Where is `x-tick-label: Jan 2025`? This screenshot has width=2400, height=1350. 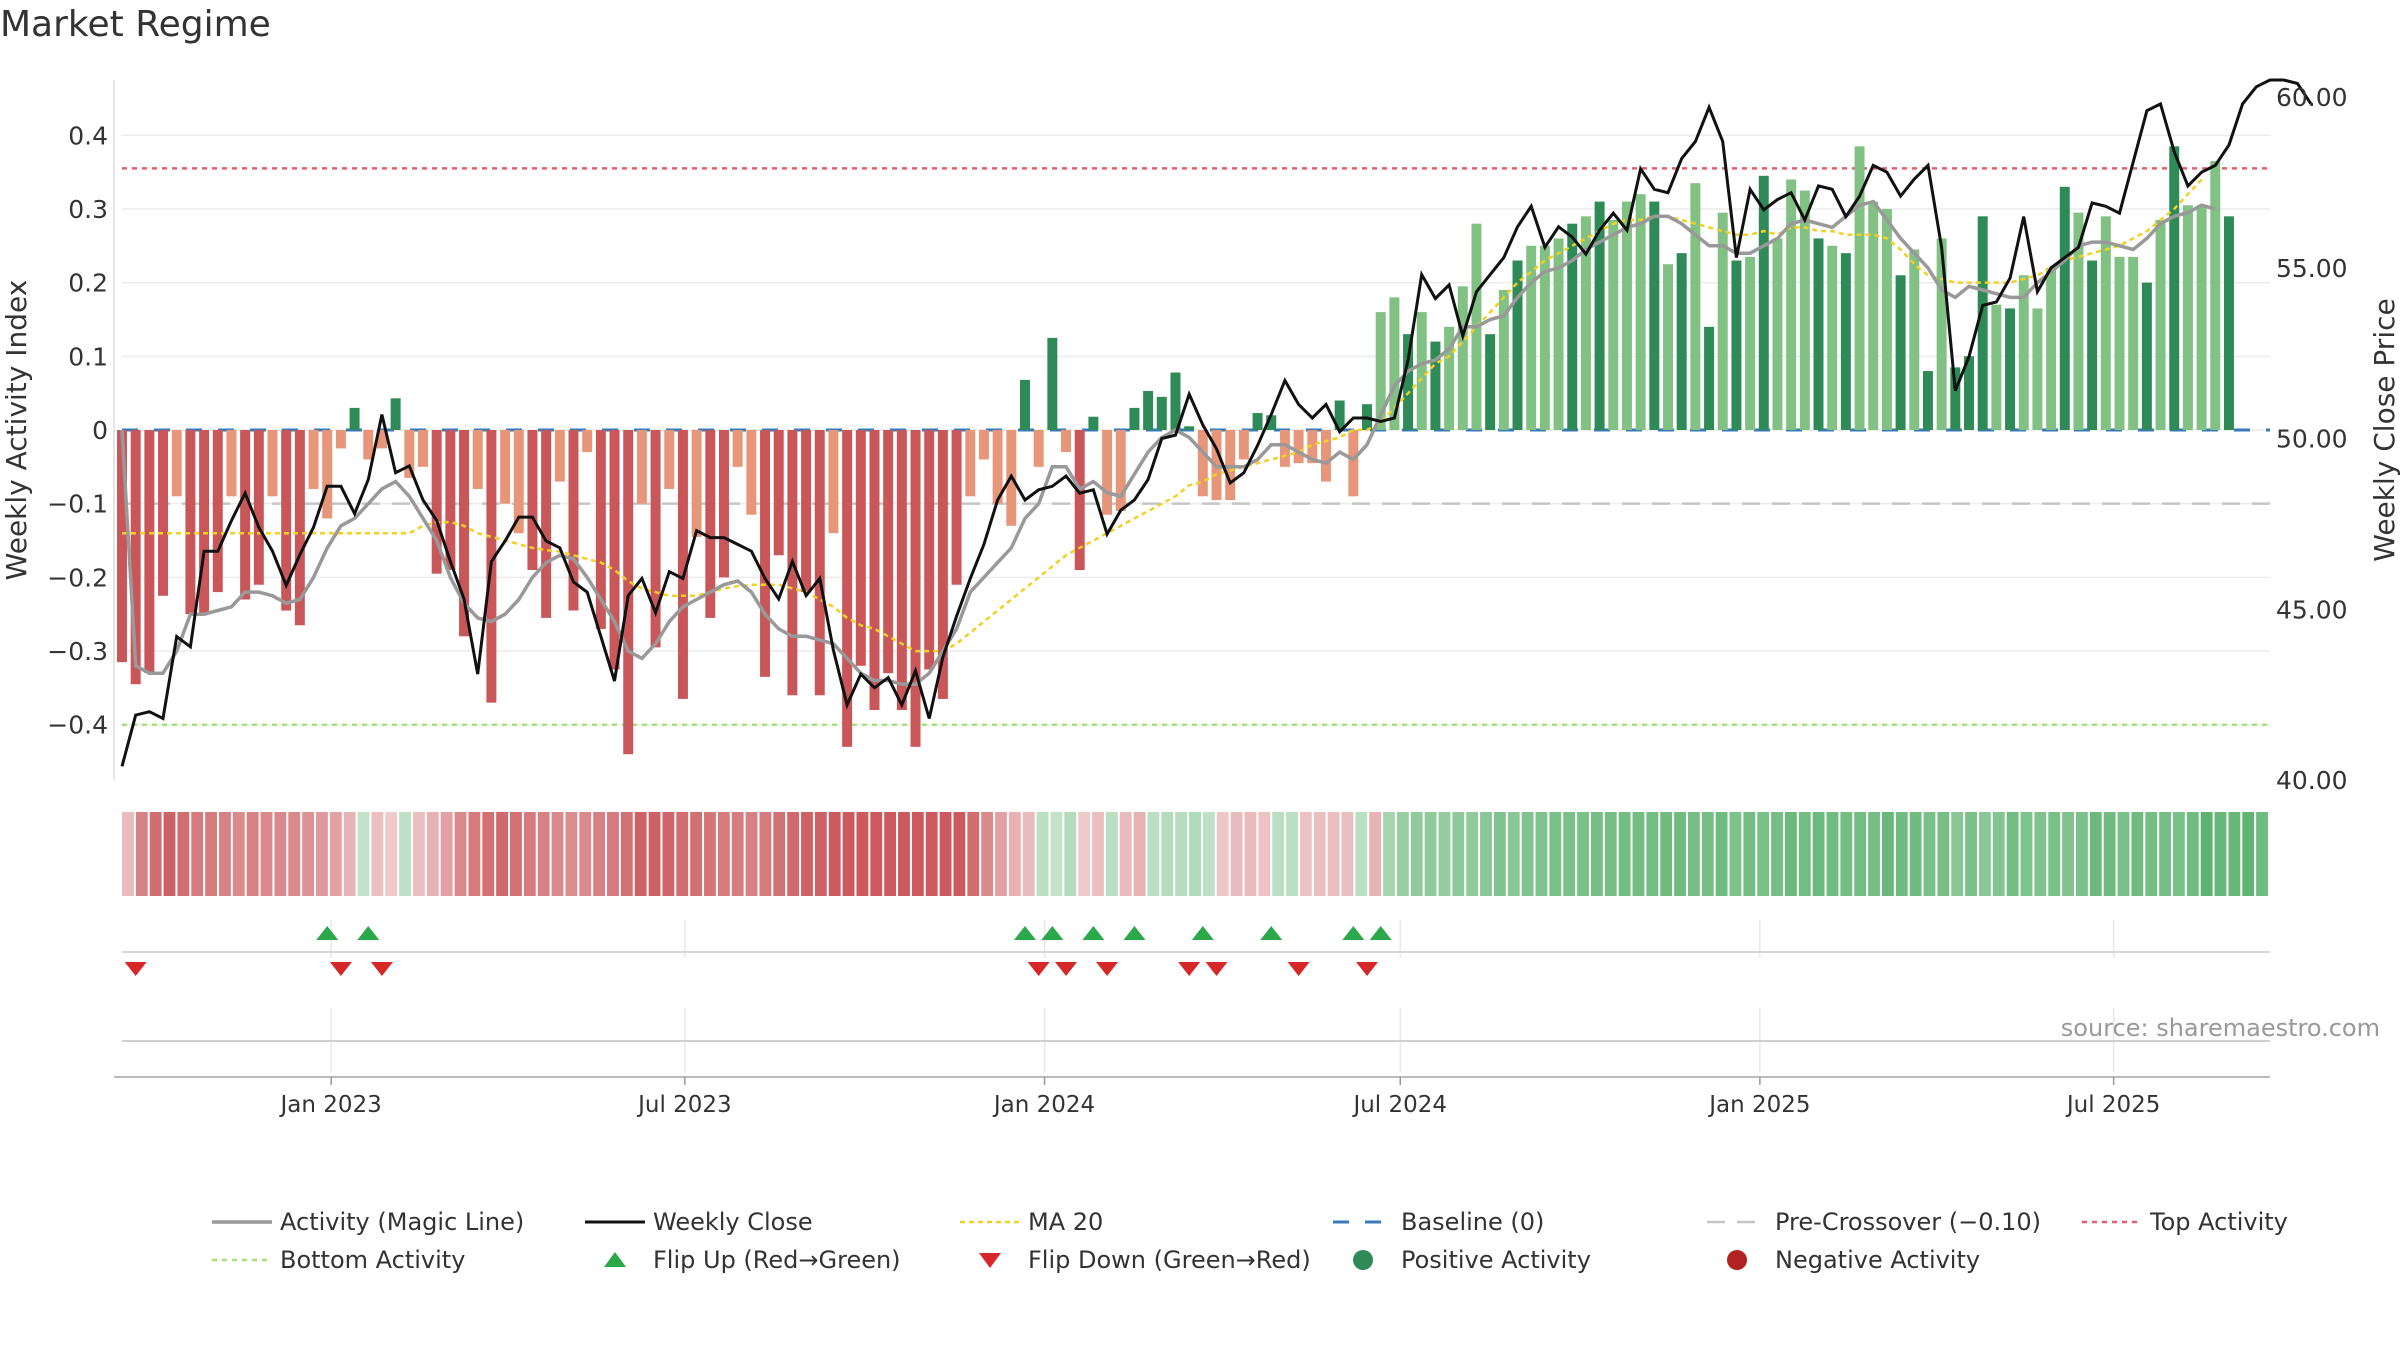 x-tick-label: Jan 2025 is located at coordinates (1758, 1105).